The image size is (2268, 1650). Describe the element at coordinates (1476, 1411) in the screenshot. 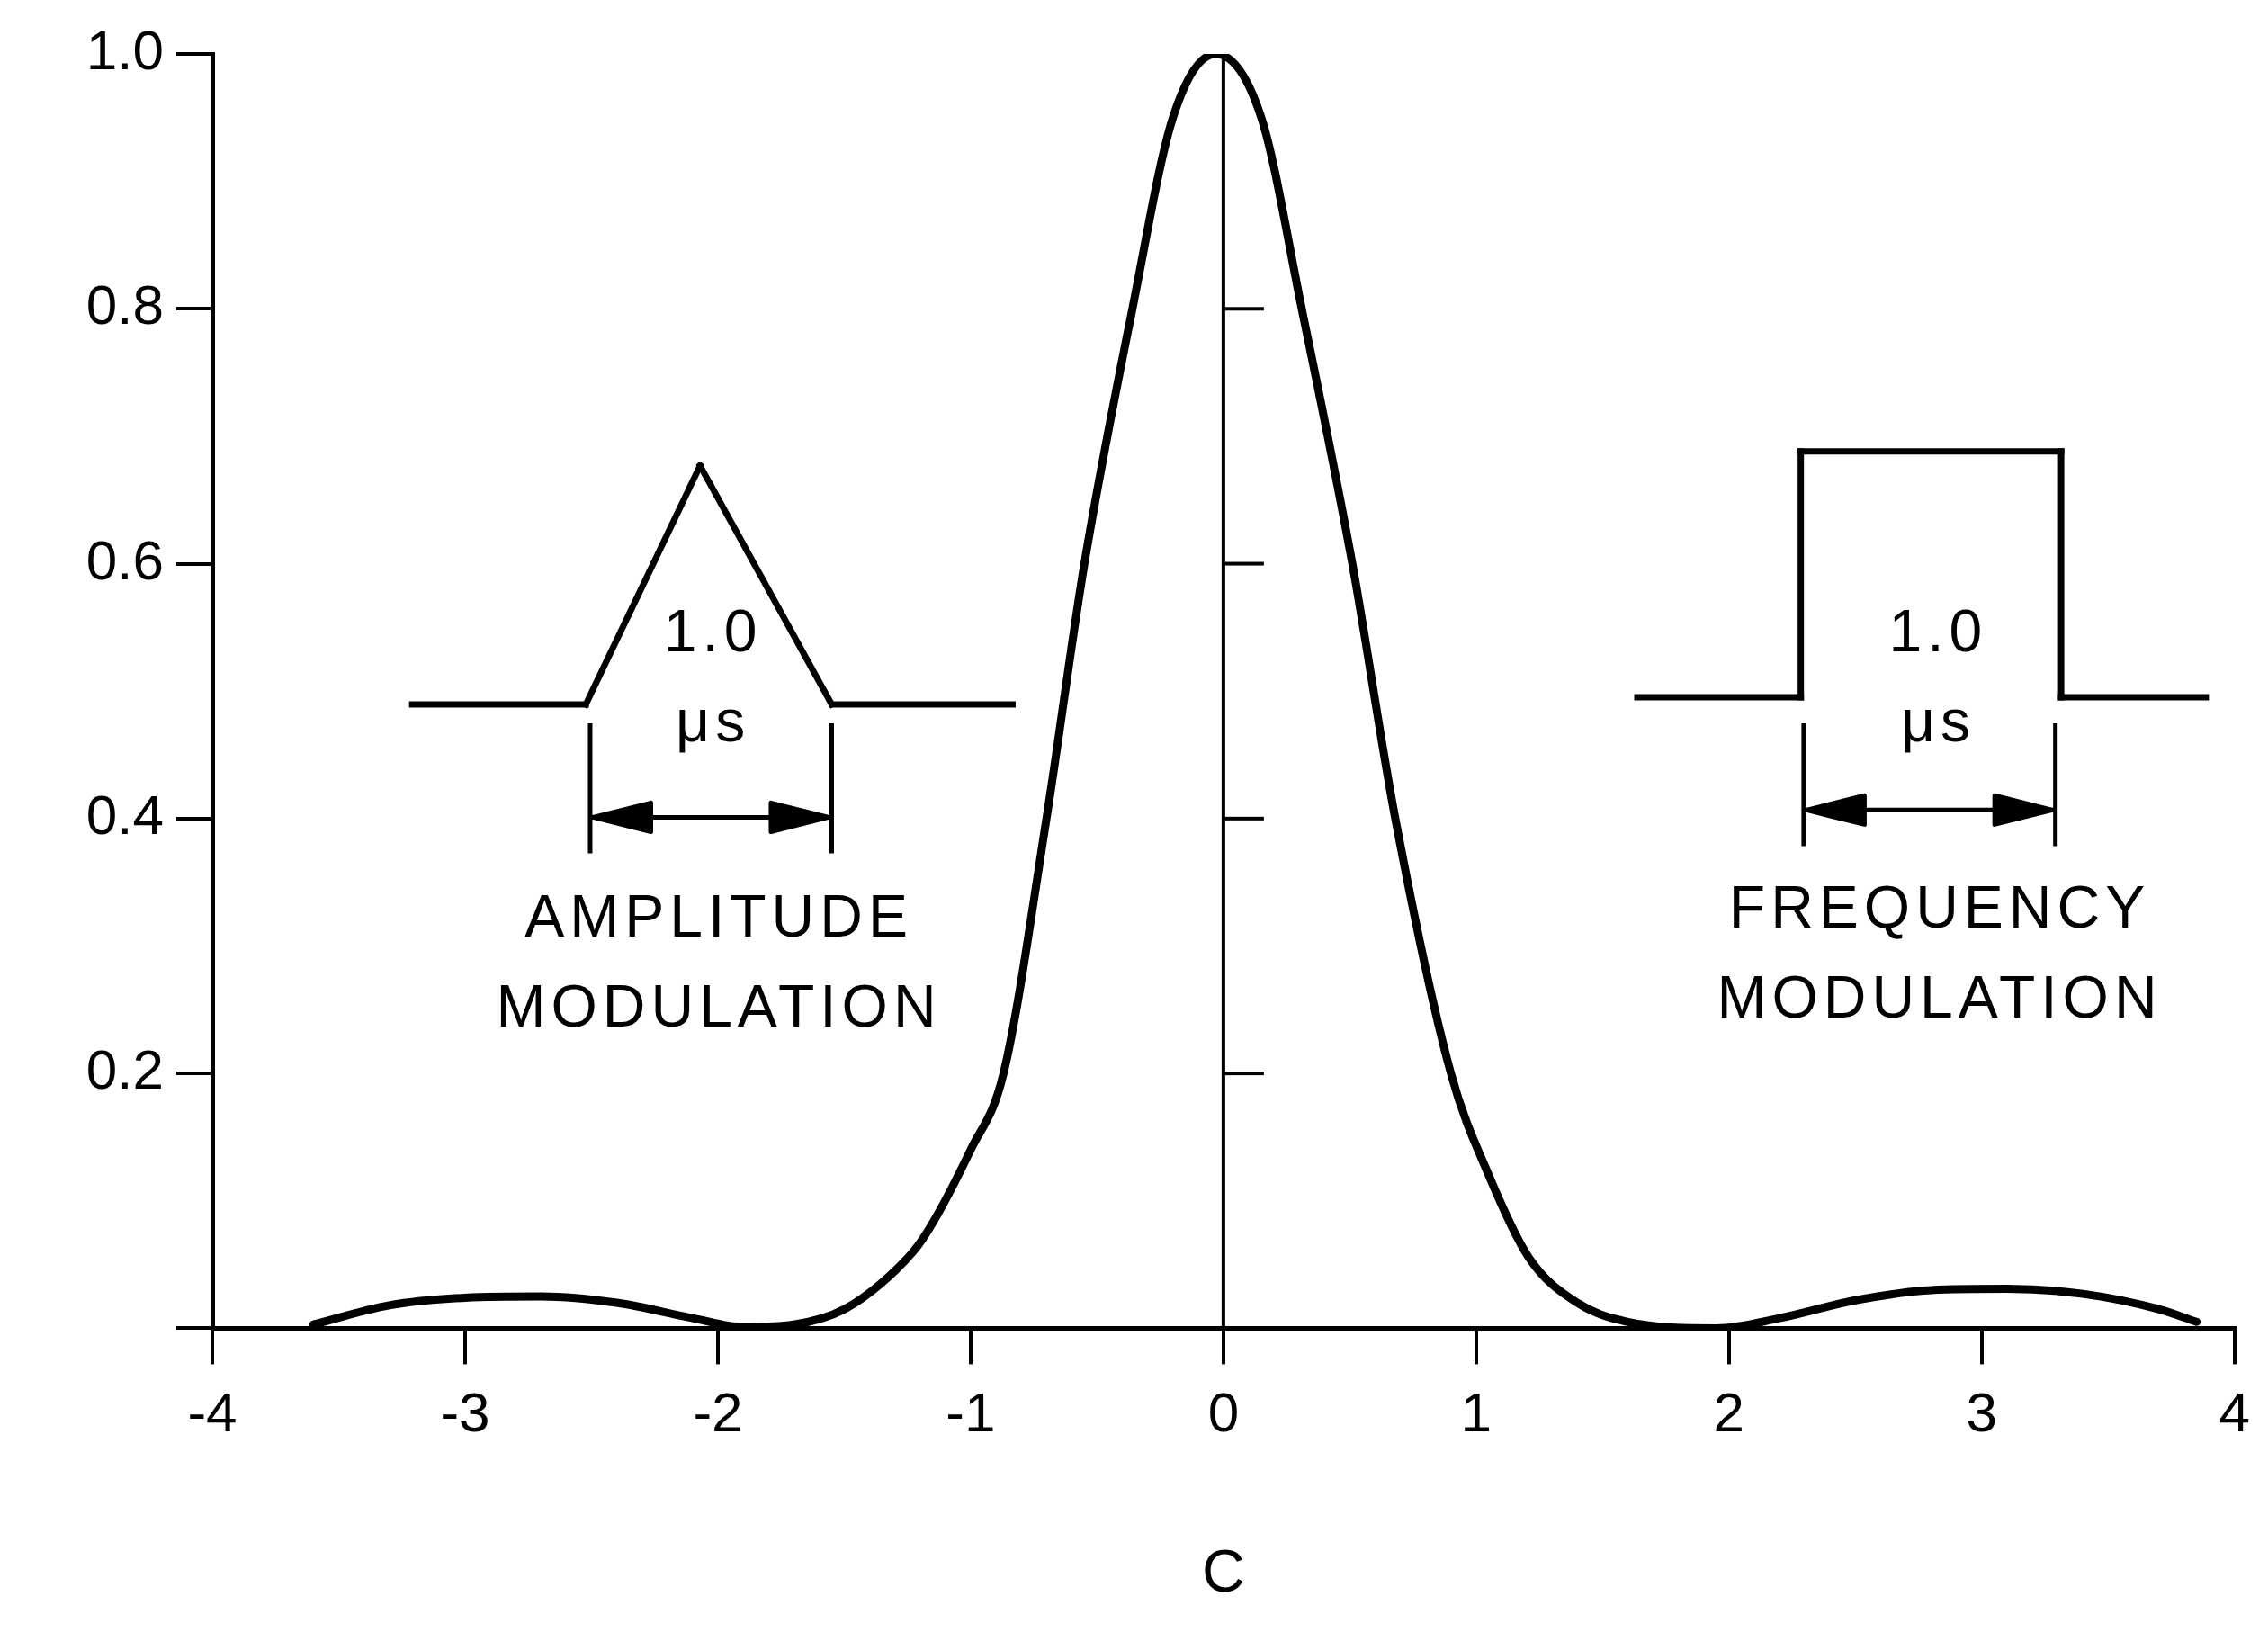

I see `x-tick-label: 1` at that location.